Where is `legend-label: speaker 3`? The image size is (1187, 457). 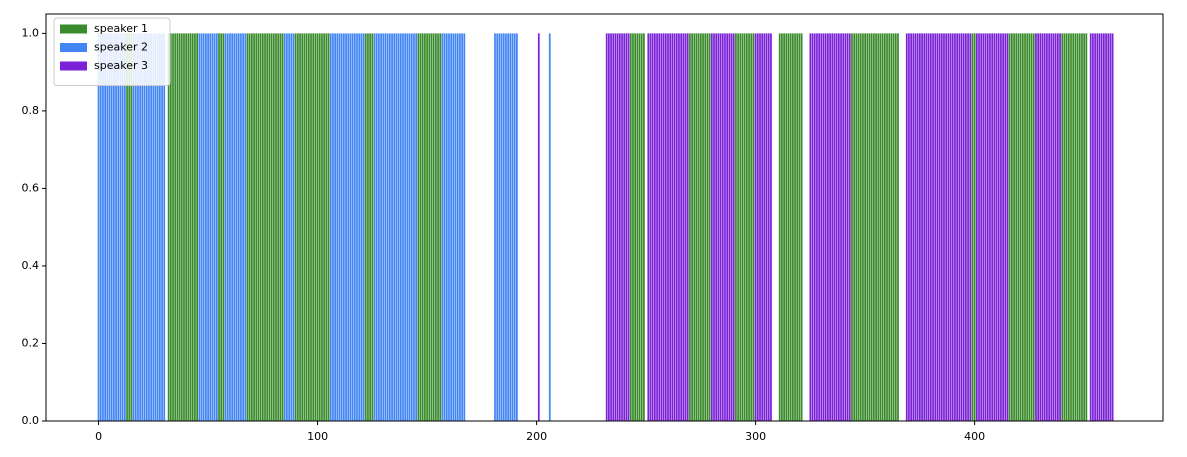
legend-label: speaker 3 is located at coordinates (121, 65).